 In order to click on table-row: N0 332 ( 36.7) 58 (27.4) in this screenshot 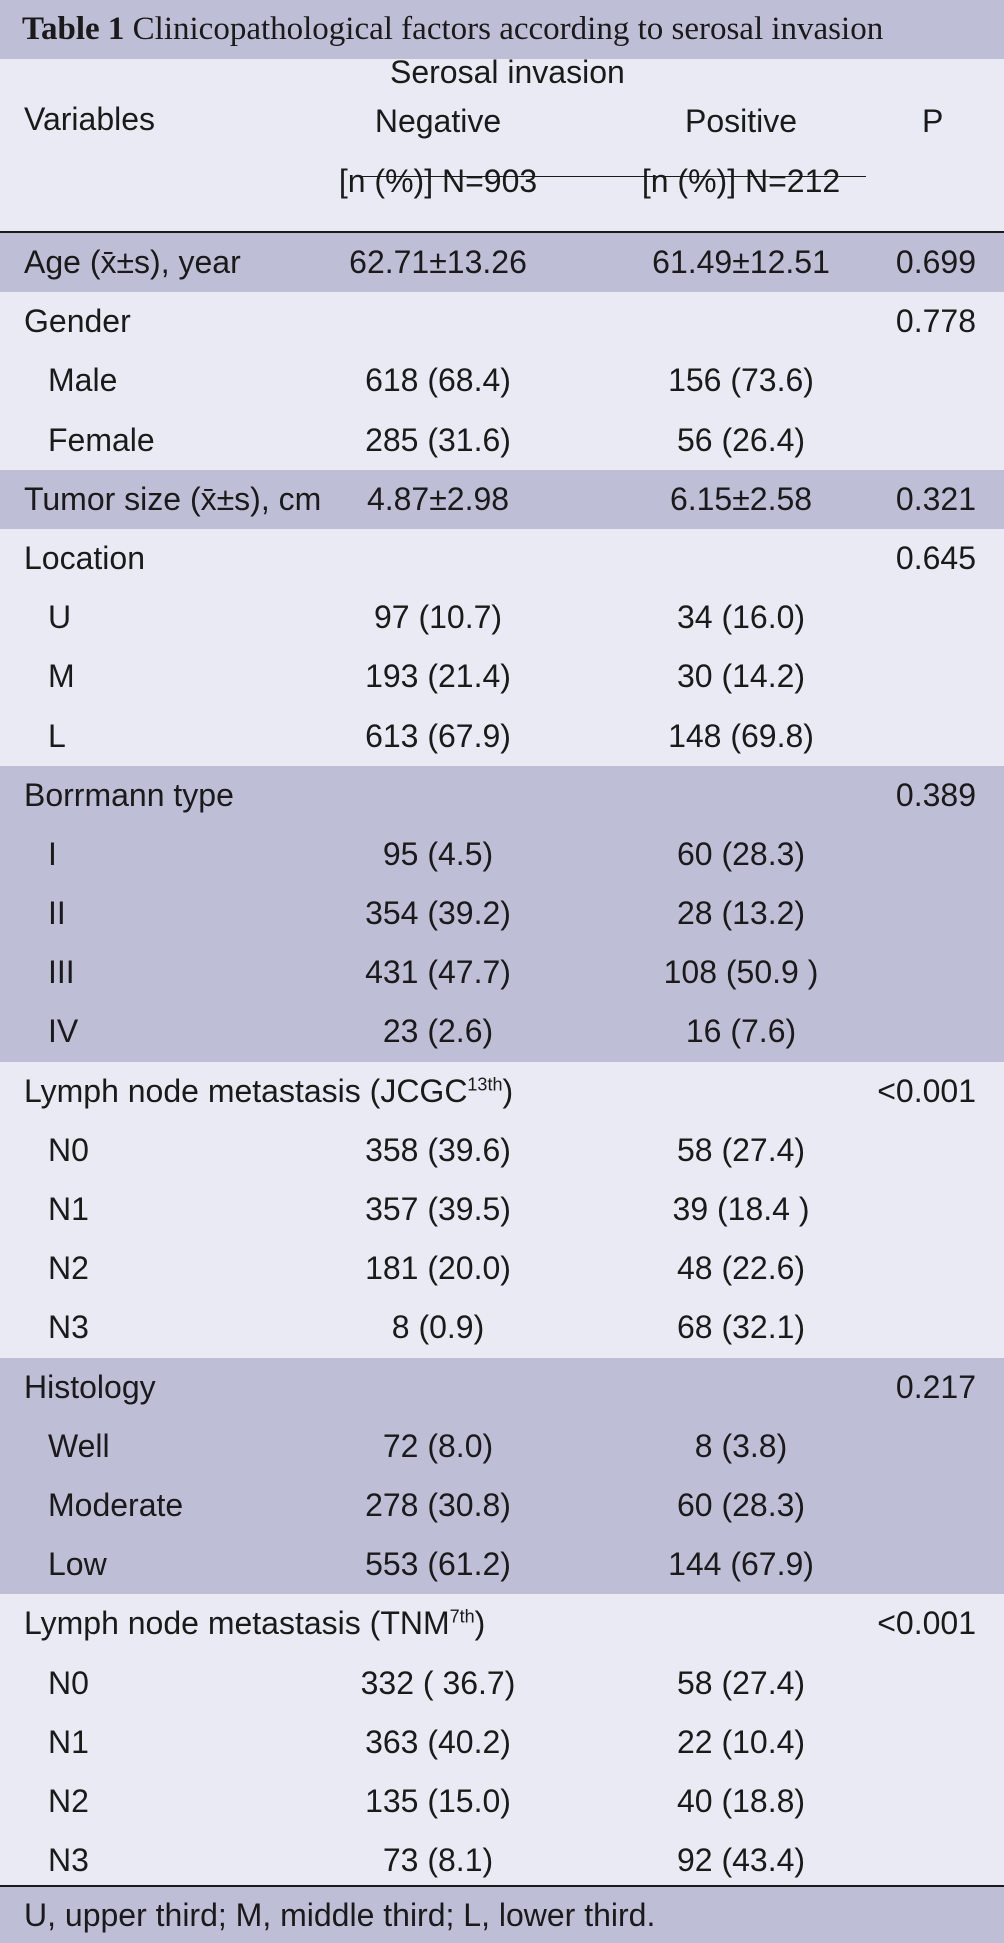, I will do `click(502, 1683)`.